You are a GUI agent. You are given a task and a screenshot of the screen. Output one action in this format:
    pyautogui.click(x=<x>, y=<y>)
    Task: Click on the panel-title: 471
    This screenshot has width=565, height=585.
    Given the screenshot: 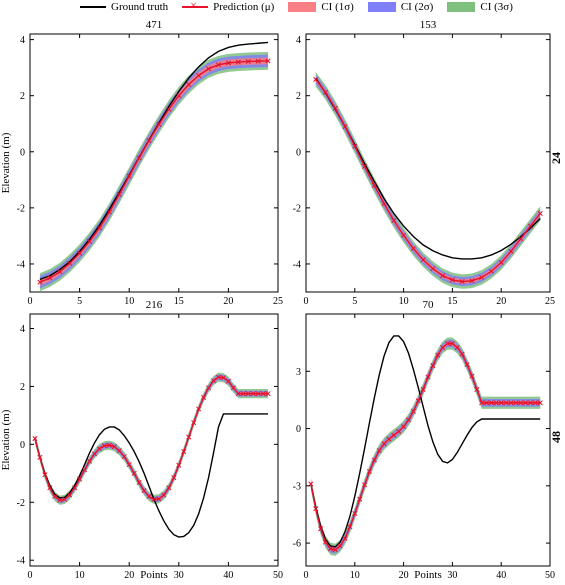 What is the action you would take?
    pyautogui.click(x=154, y=25)
    